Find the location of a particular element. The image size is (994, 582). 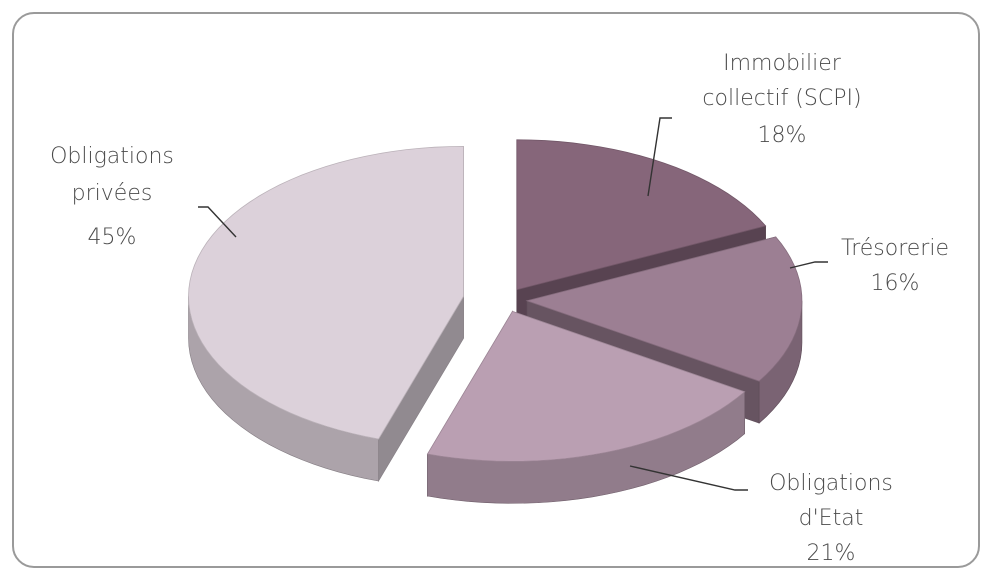

leader-line-immobilier is located at coordinates (659, 157).